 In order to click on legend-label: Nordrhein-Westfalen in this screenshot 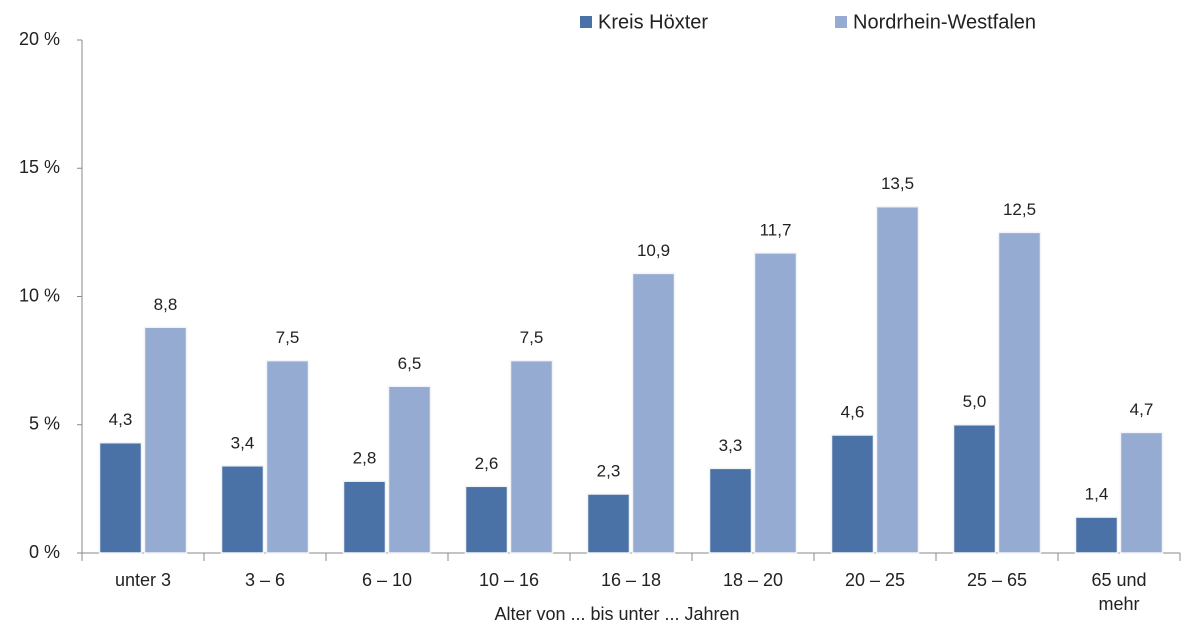, I will do `click(944, 22)`.